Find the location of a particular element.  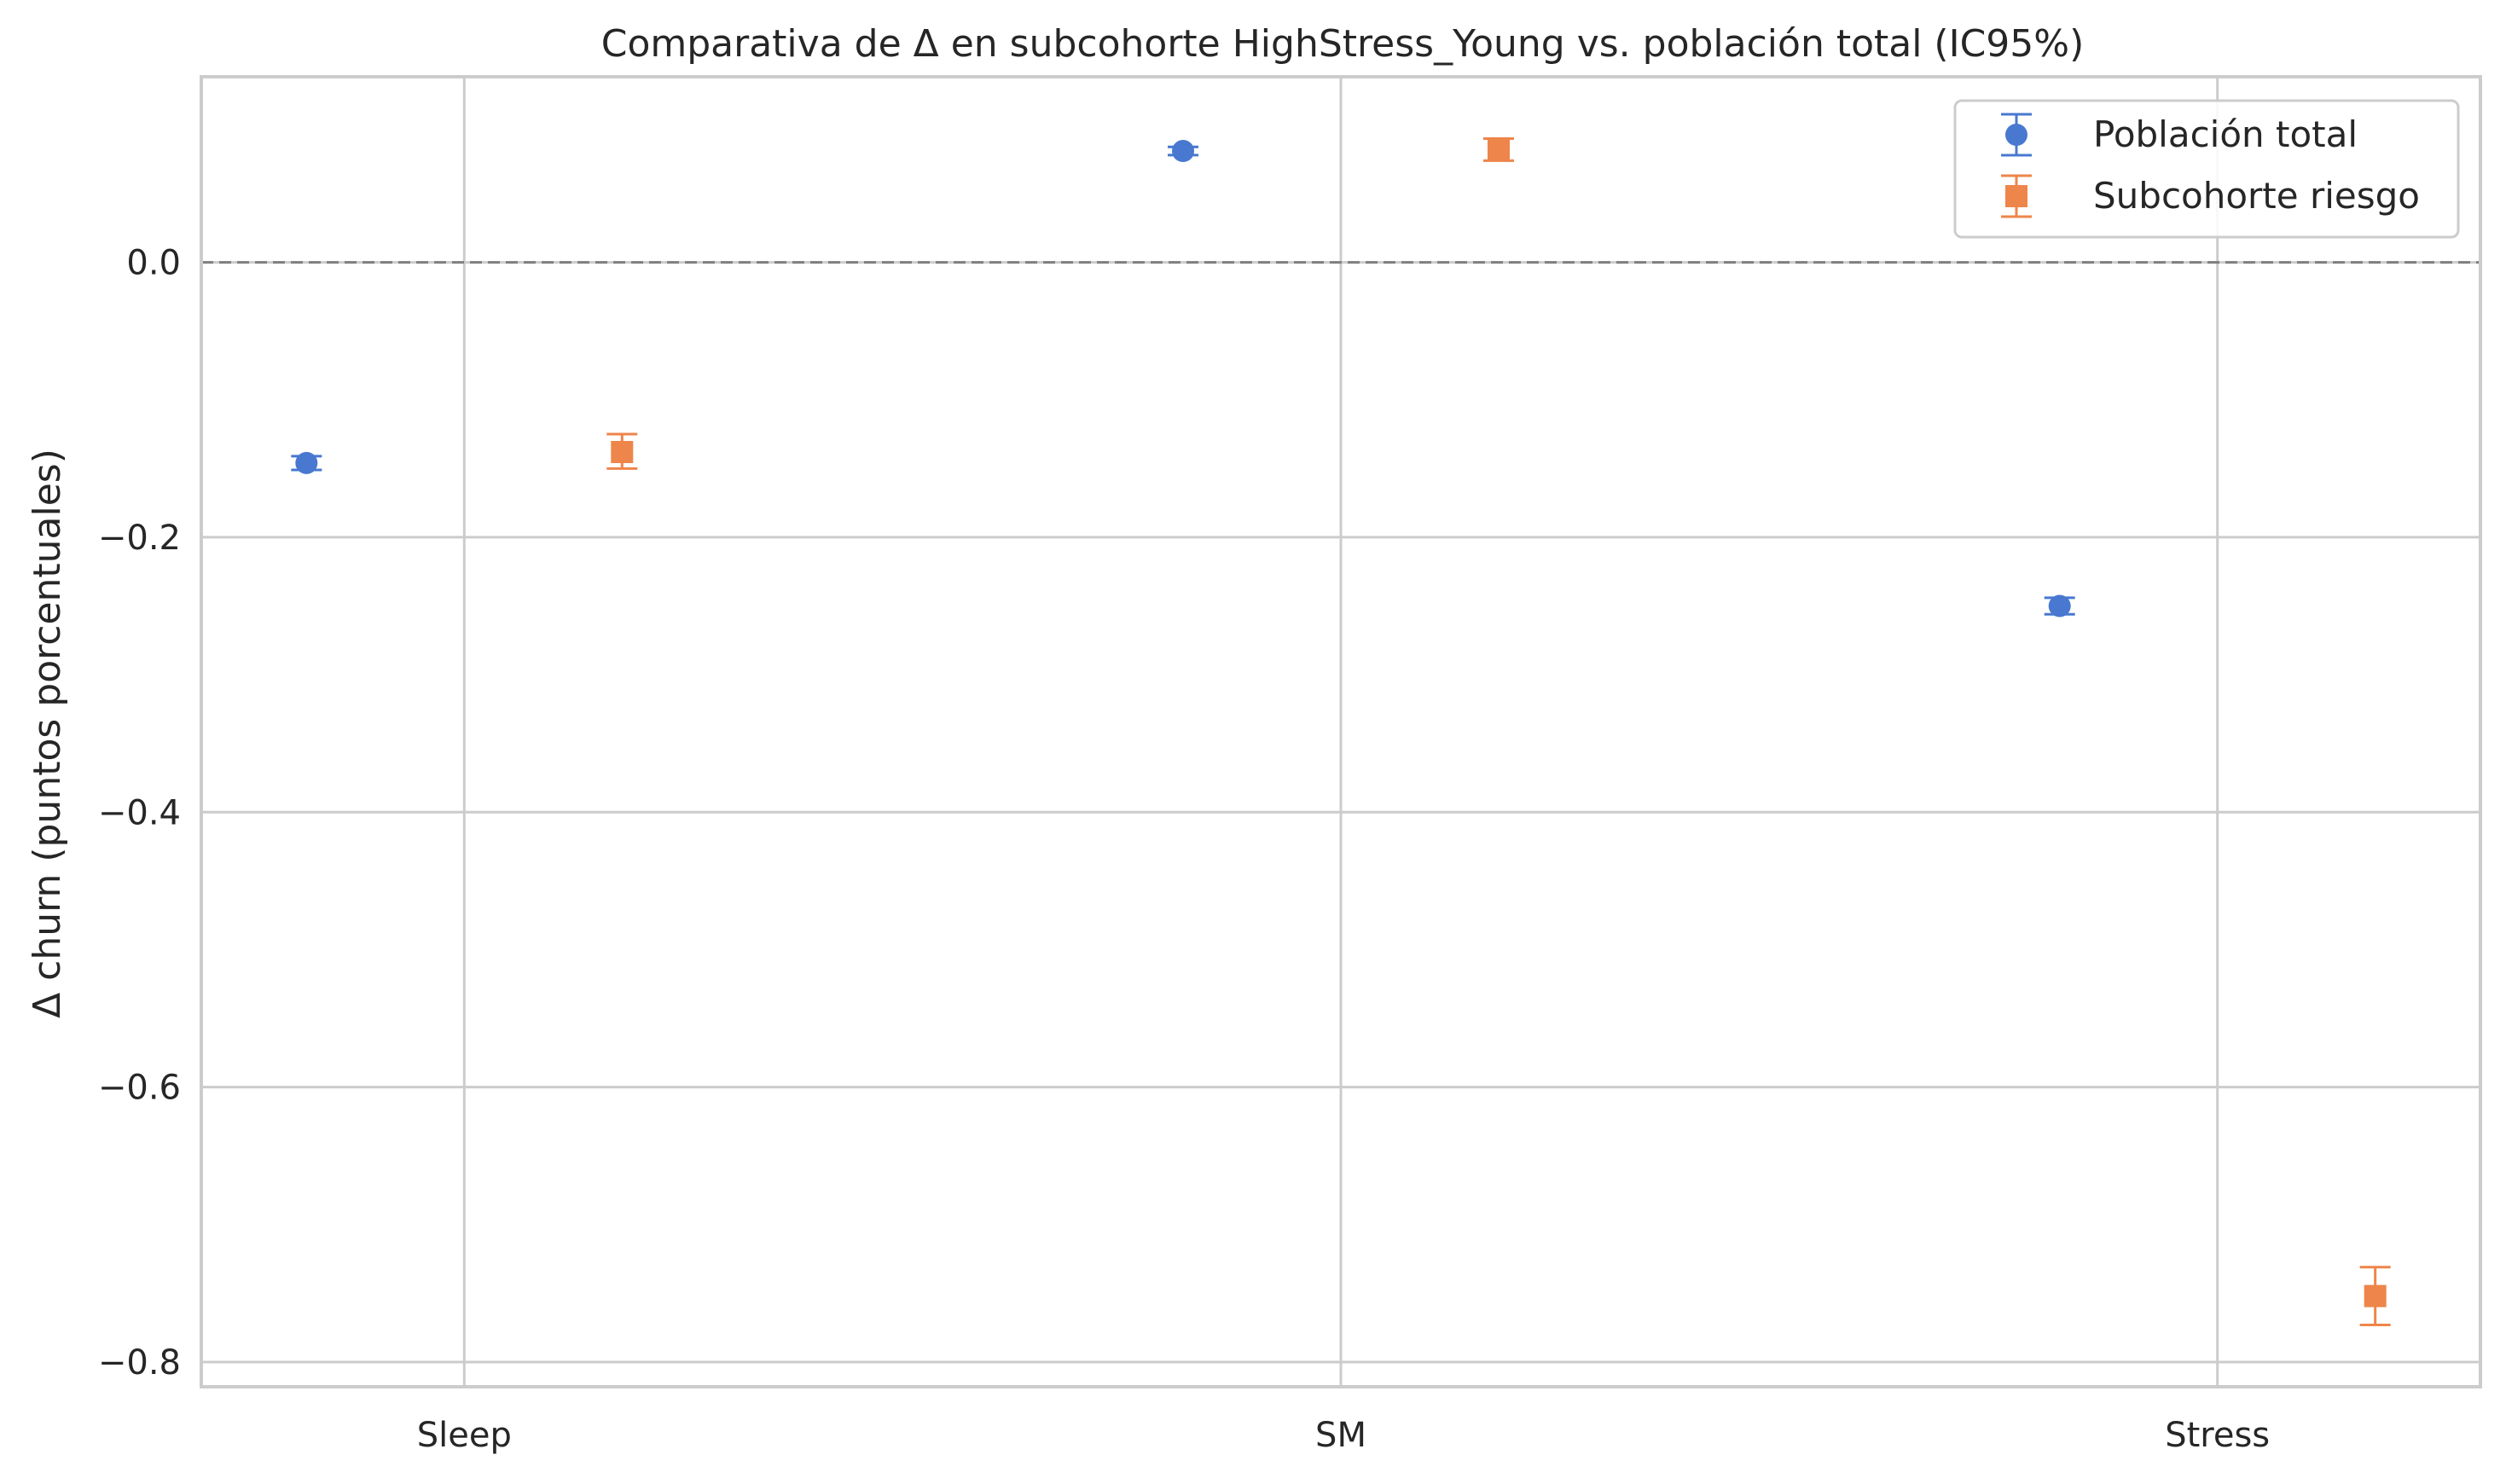

y-axis-label: Δ churn (puntos porcentuales) is located at coordinates (47, 733).